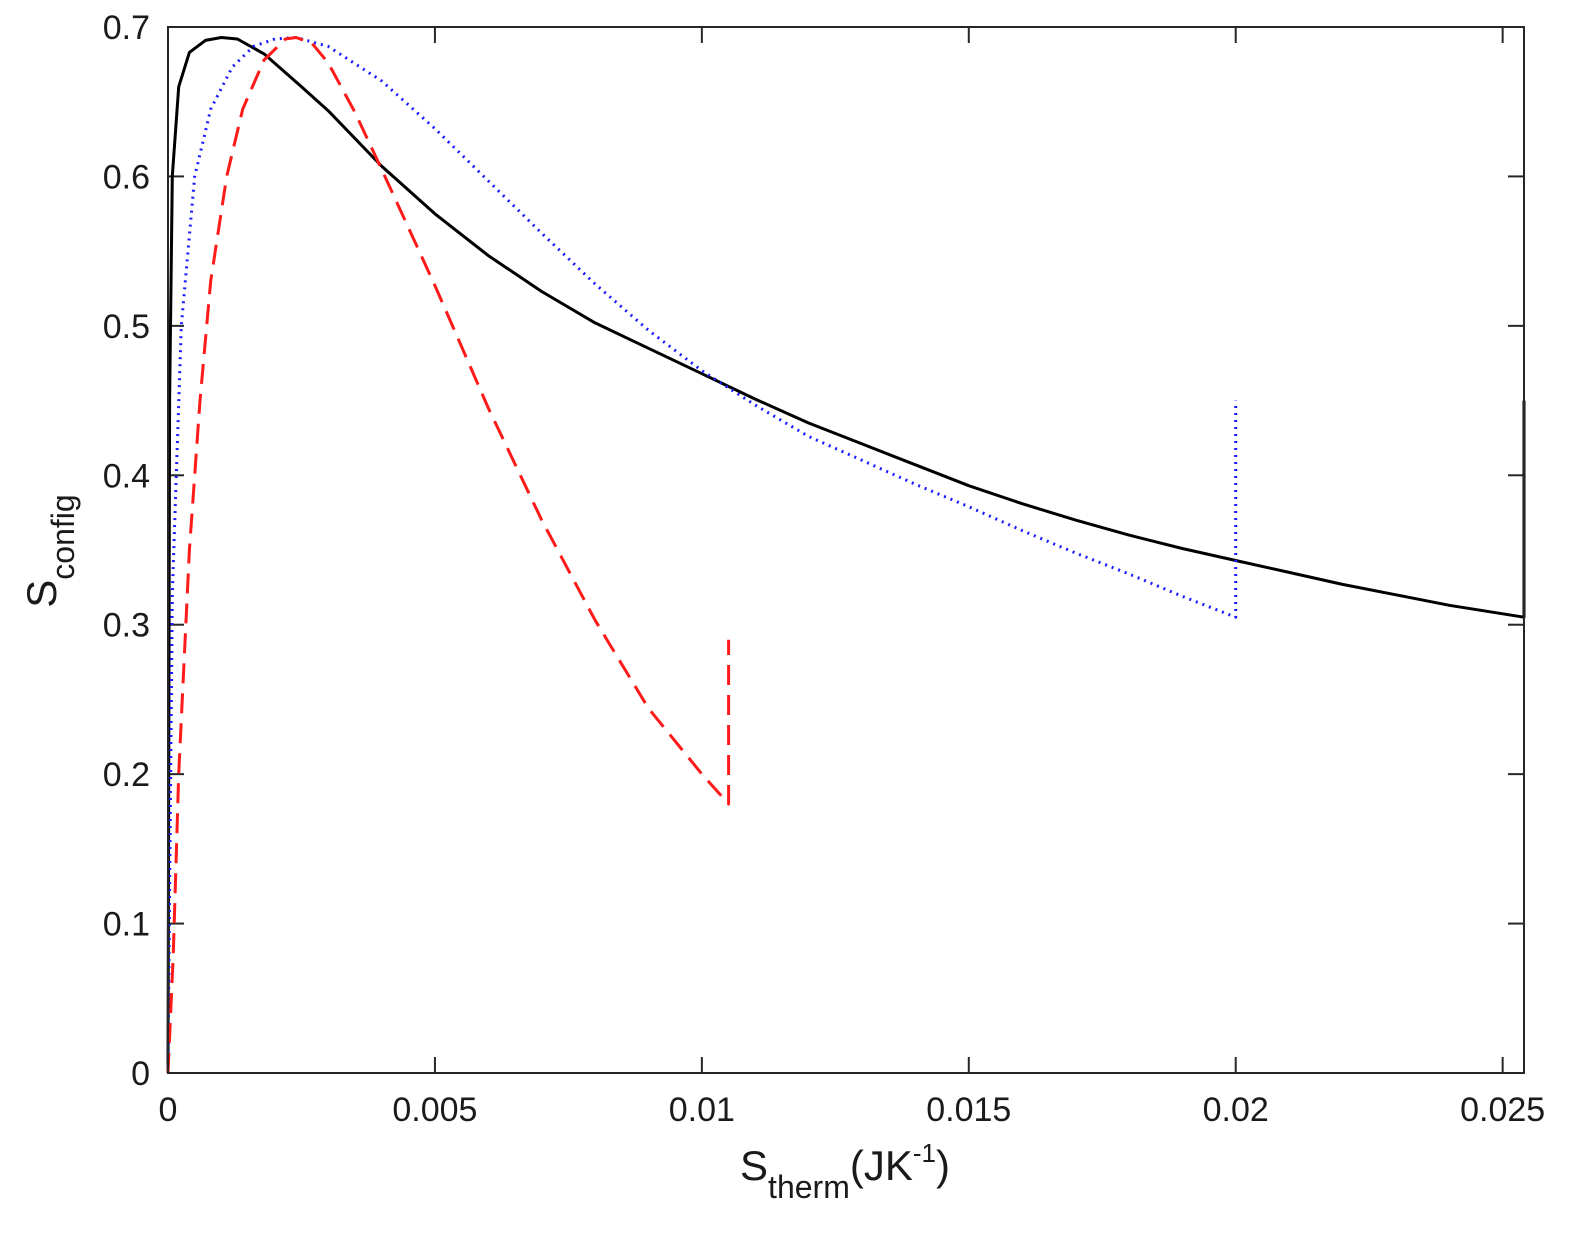 The image size is (1569, 1251). Describe the element at coordinates (126, 476) in the screenshot. I see `y-tick-label: 0.4` at that location.